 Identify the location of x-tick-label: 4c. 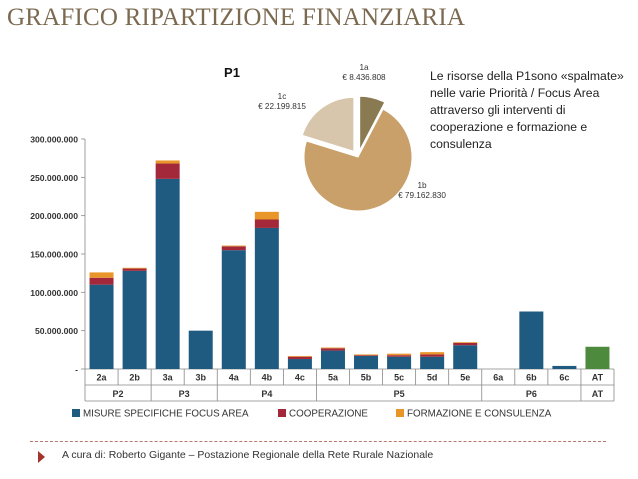
(300, 378).